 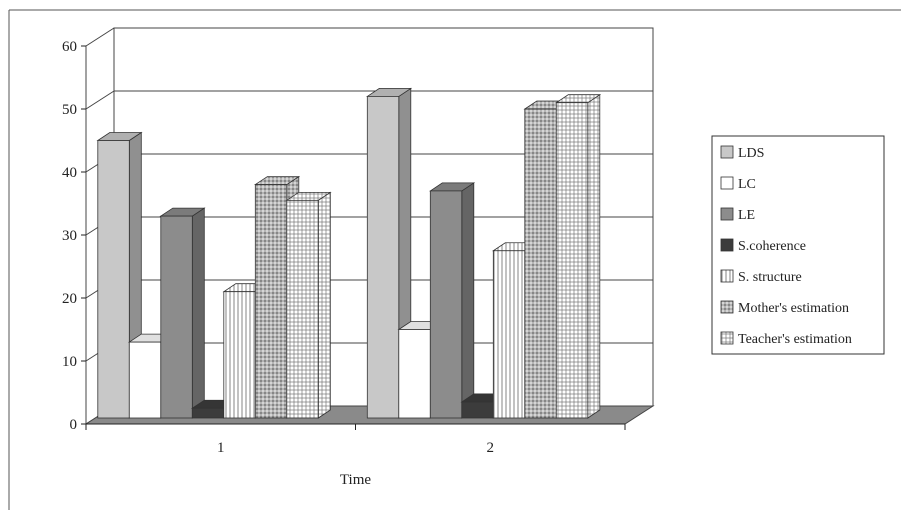 I want to click on legend-label: Teacher's estimation, so click(x=795, y=339).